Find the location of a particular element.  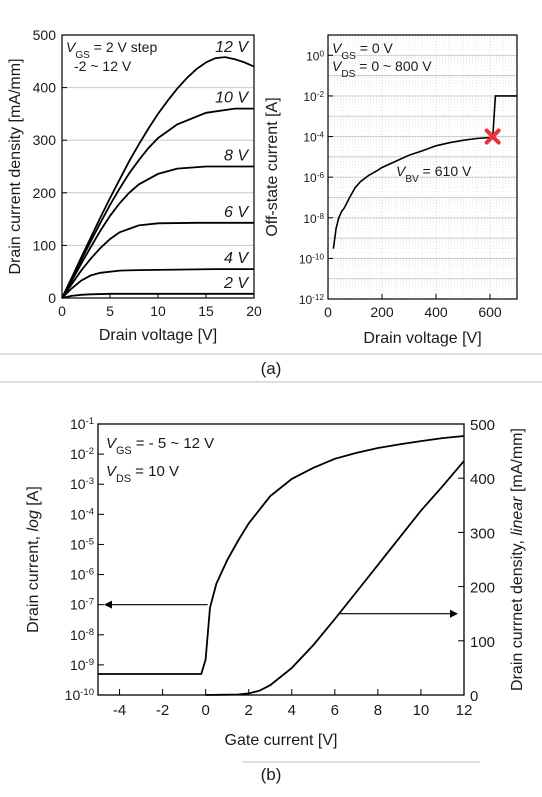

y-tick-label: 10⁻⁶ is located at coordinates (313, 178).